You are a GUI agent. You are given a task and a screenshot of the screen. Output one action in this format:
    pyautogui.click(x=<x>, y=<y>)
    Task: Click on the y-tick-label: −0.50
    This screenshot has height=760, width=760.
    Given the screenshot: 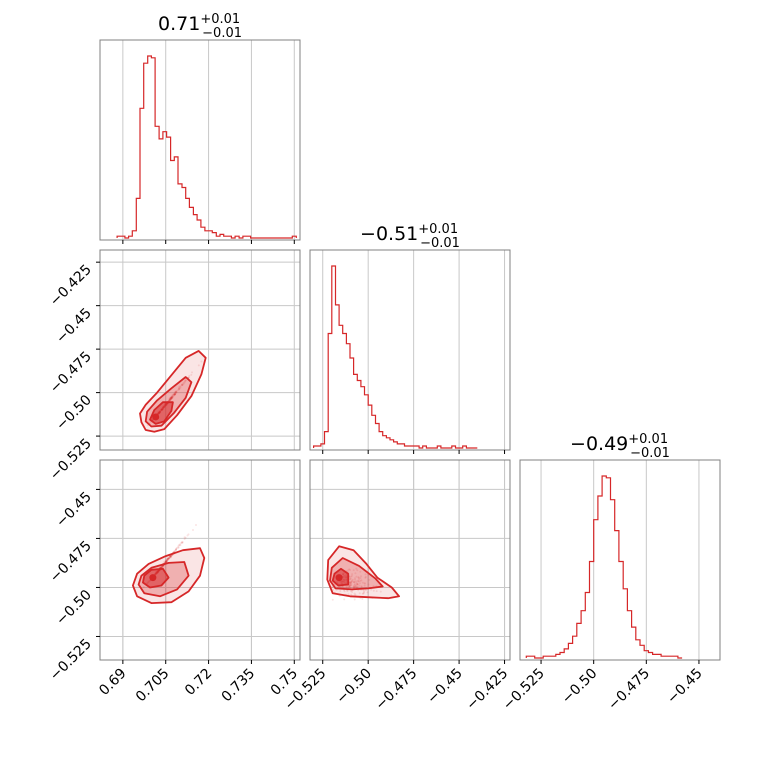 What is the action you would take?
    pyautogui.click(x=74, y=413)
    